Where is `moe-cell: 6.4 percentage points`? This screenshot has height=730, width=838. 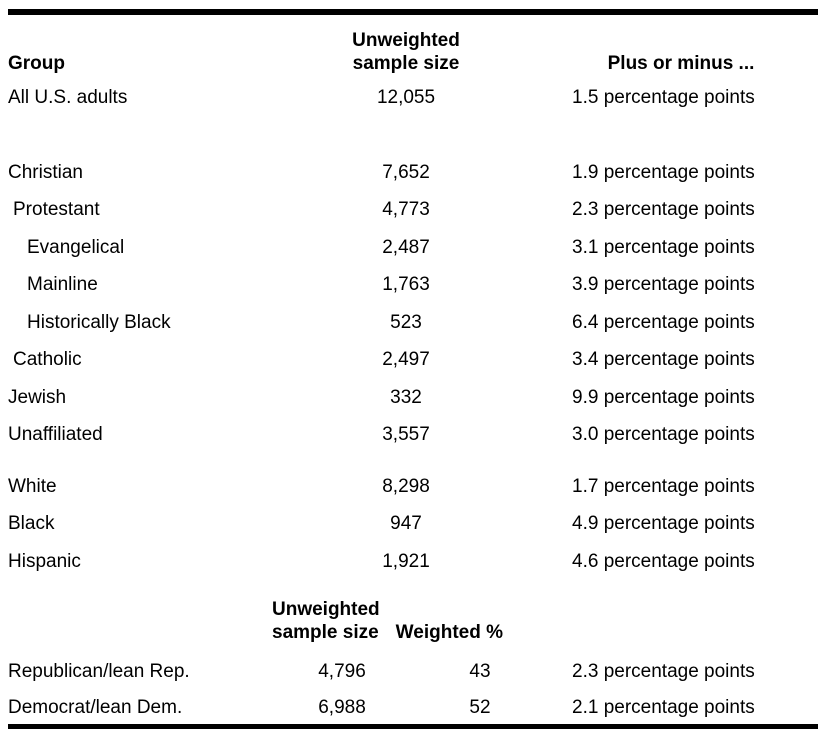 moe-cell: 6.4 percentage points is located at coordinates (663, 322).